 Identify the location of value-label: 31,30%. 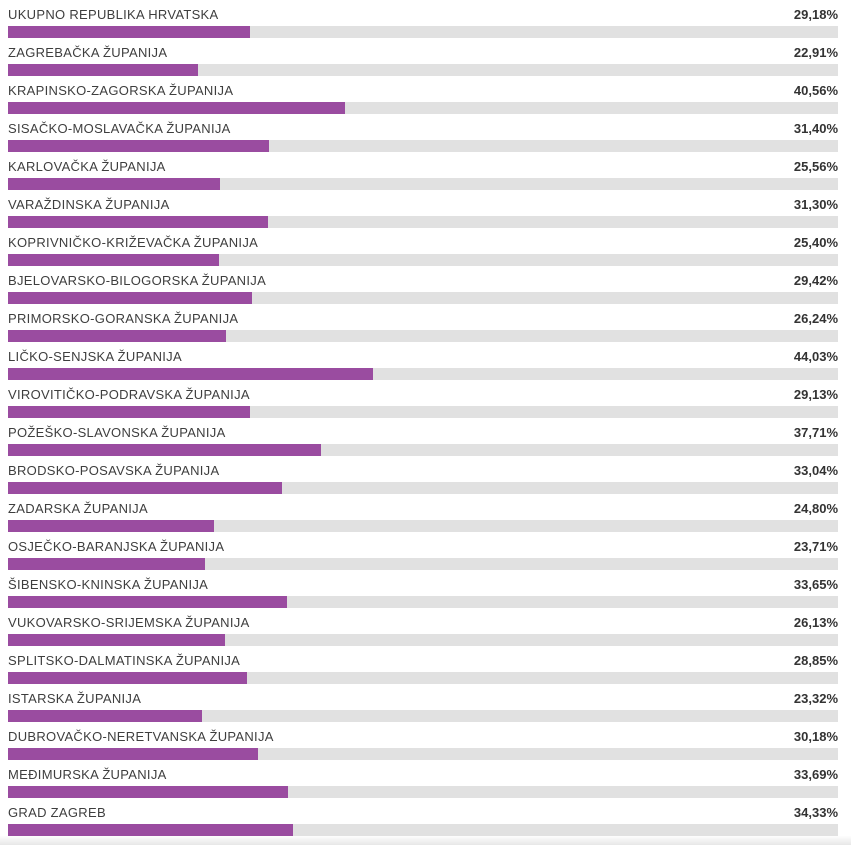
(815, 204).